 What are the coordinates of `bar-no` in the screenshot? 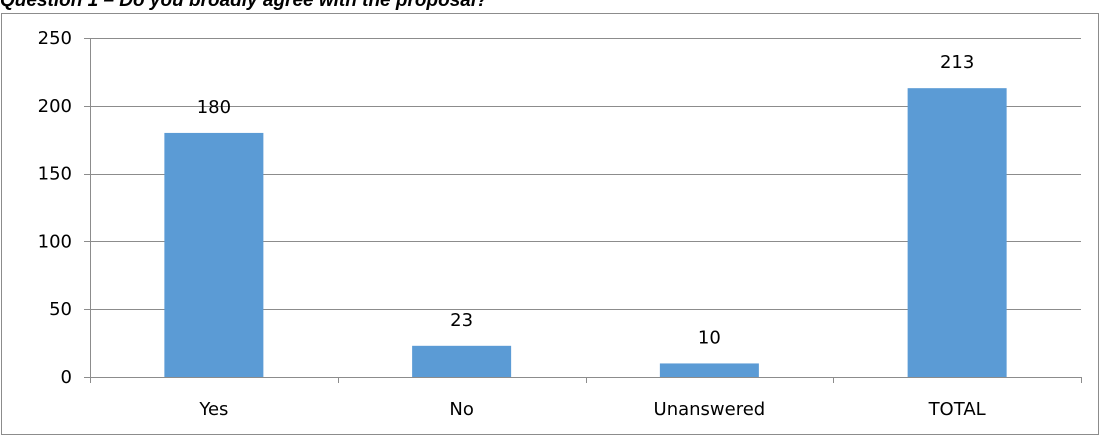 It's located at (462, 361).